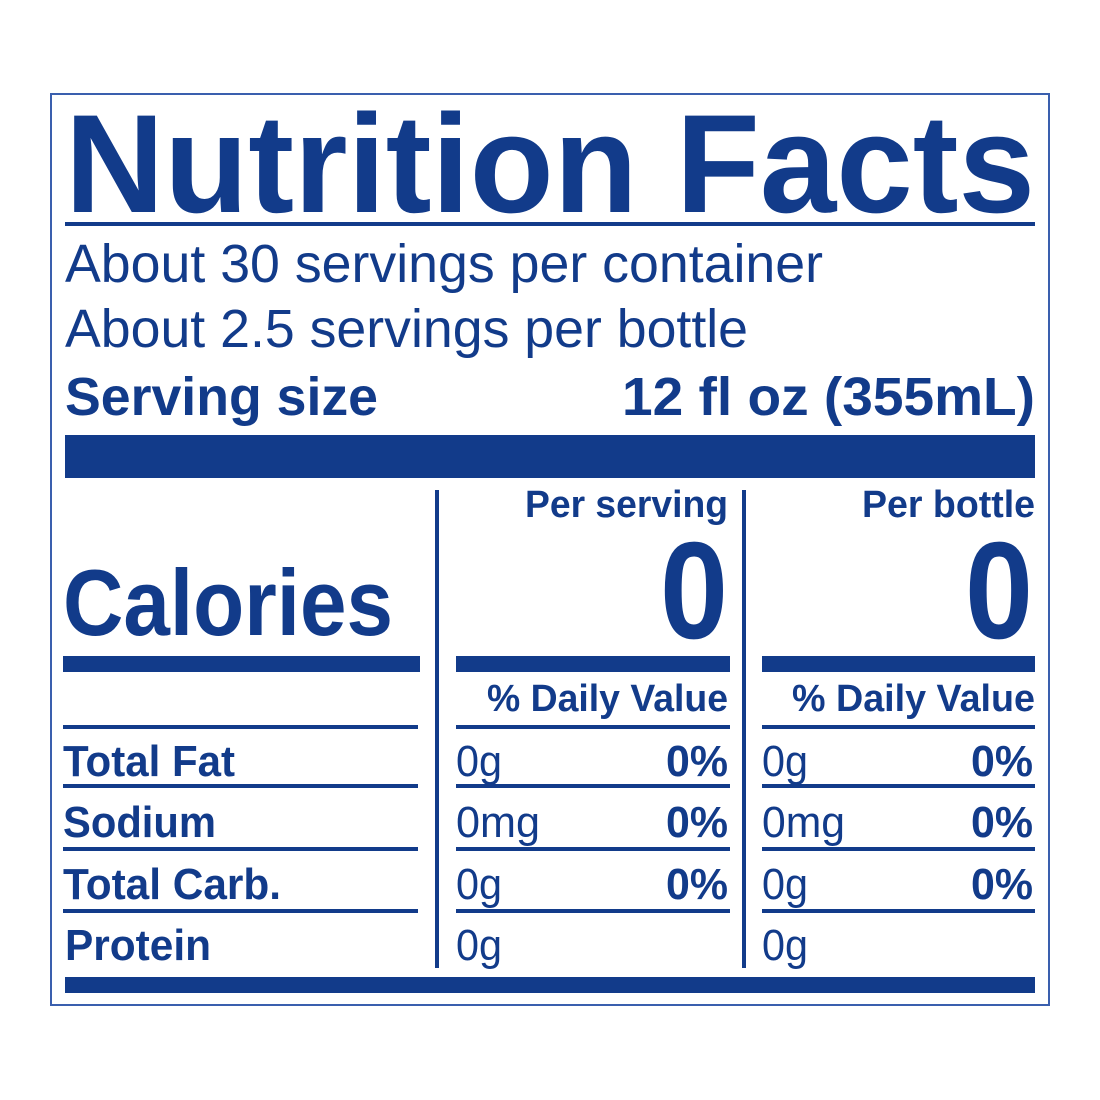 The image size is (1100, 1100). I want to click on per-bottle-header: Per bottle, so click(948, 505).